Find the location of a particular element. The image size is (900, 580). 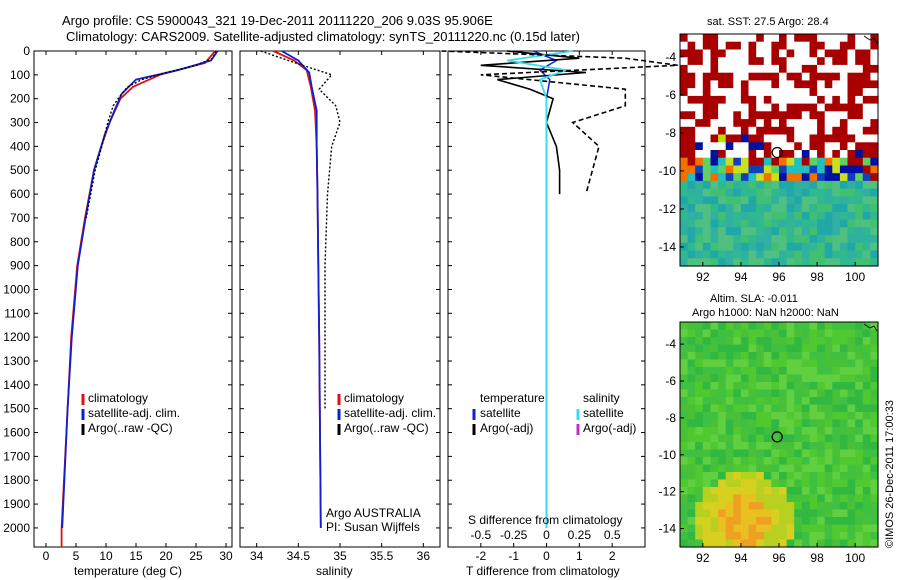

x-tick-label-0-6: 30 is located at coordinates (226, 556).